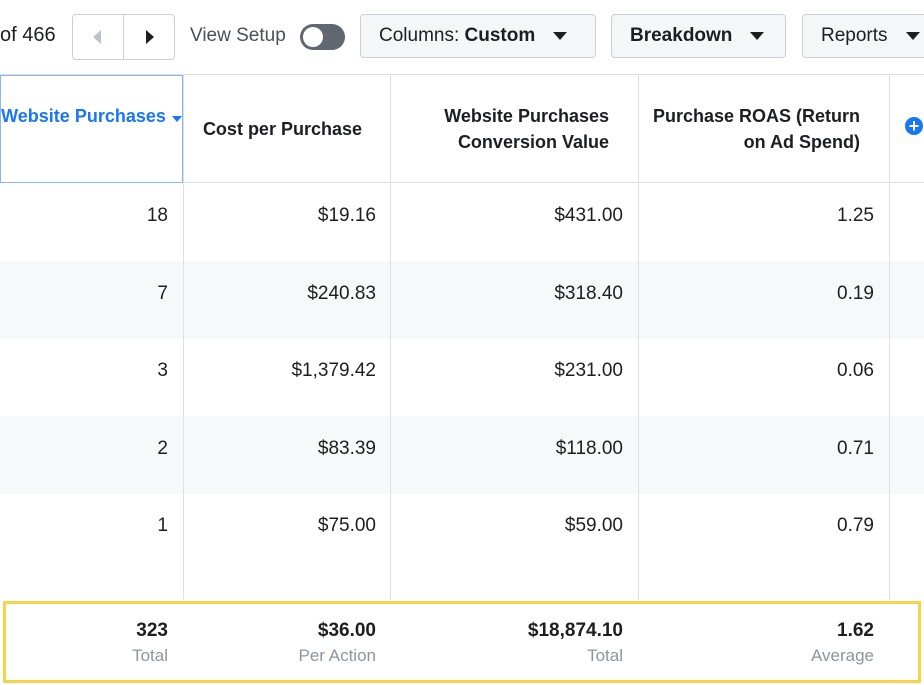 The image size is (924, 685). I want to click on cell: 3, so click(162, 370).